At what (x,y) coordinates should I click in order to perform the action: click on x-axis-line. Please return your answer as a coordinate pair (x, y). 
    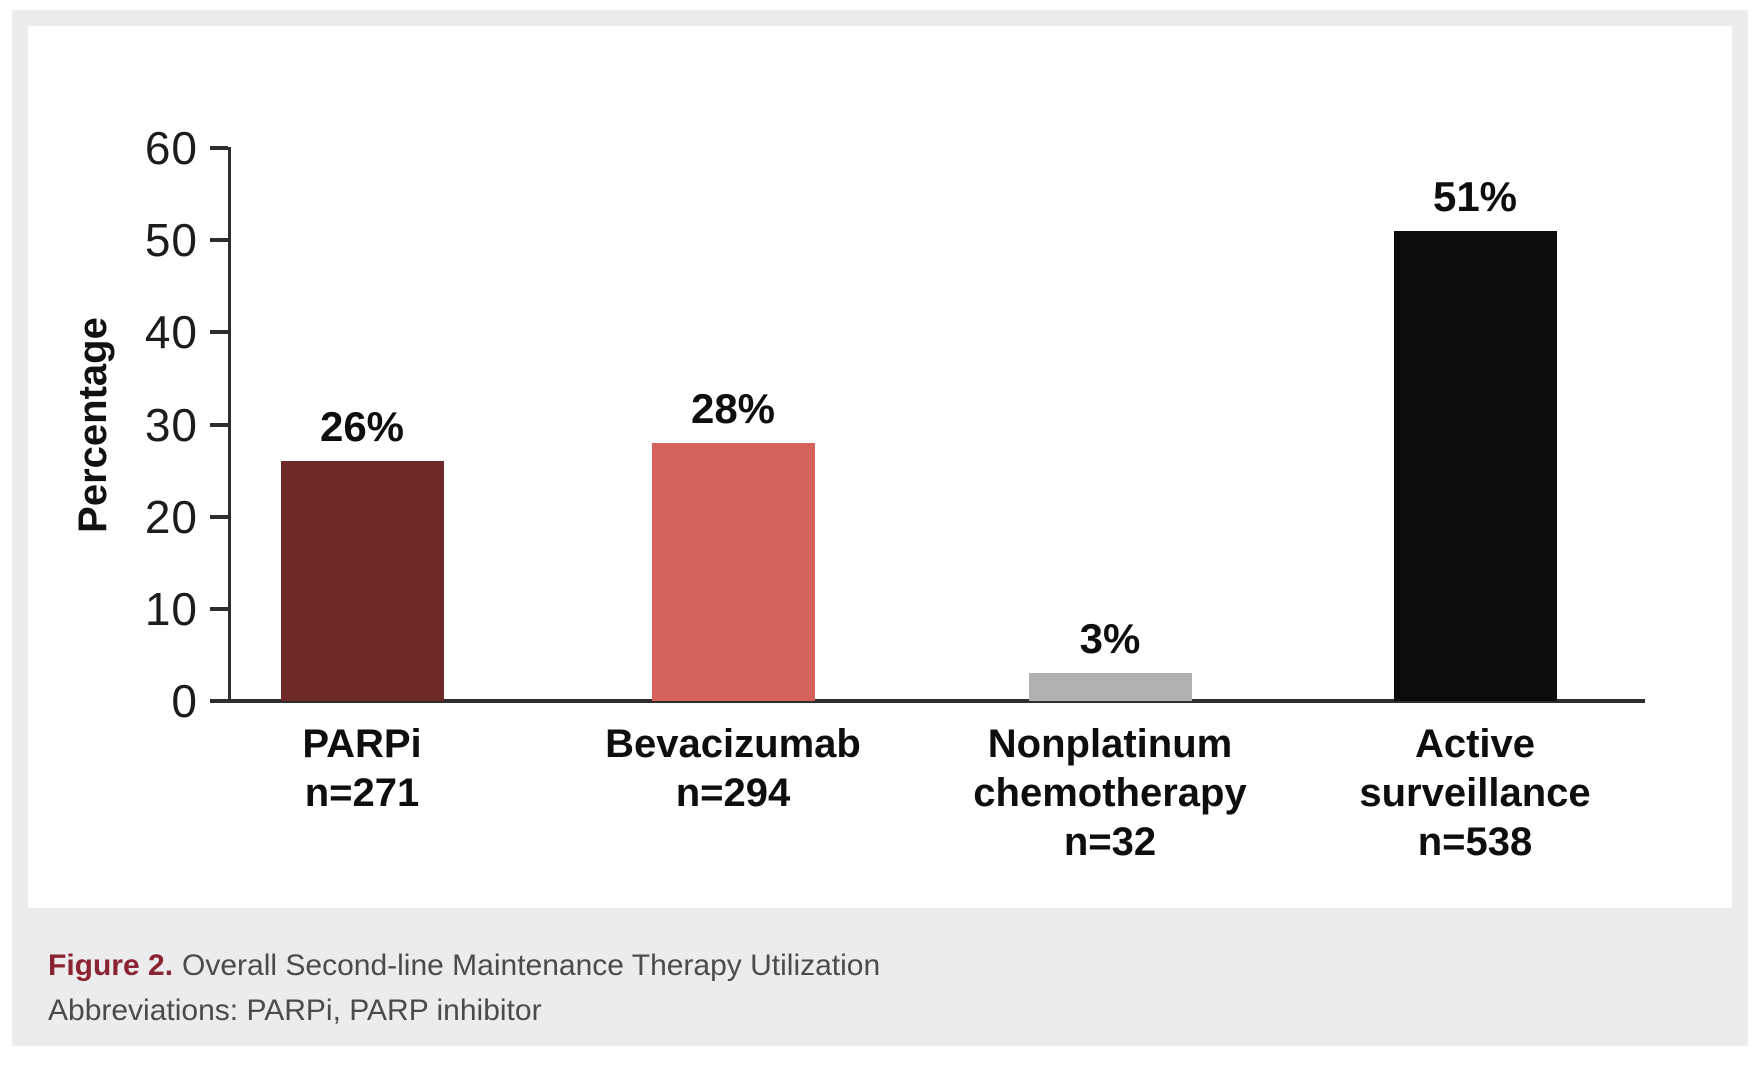
    Looking at the image, I should click on (936, 701).